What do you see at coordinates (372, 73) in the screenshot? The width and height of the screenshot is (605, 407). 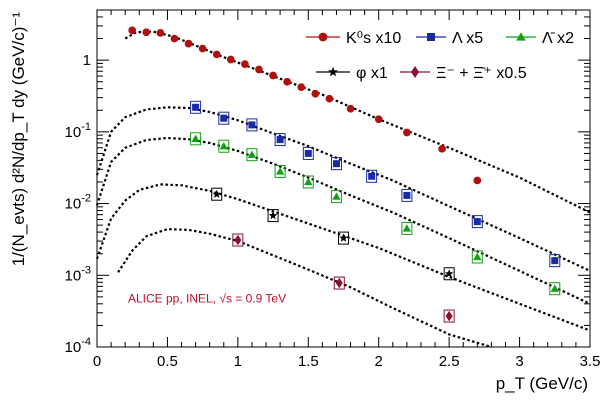 I see `legend-label: φ x1` at bounding box center [372, 73].